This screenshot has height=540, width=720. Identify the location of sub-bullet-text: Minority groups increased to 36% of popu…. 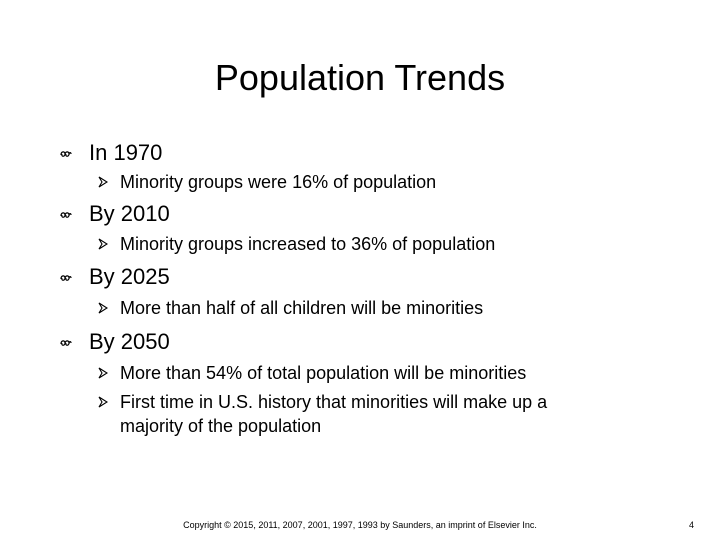
(308, 244).